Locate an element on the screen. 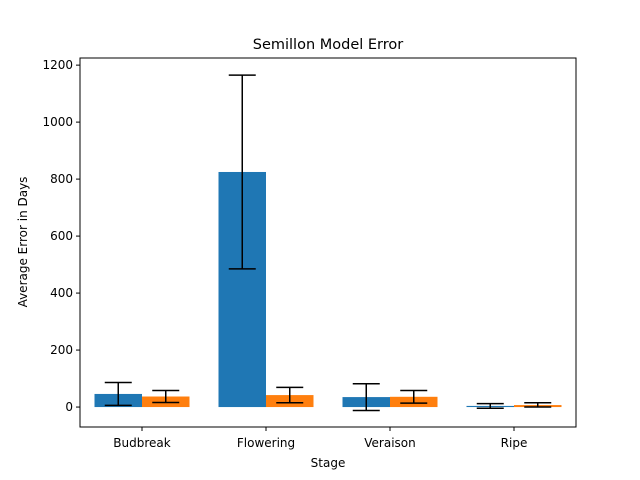  y-tick-label: 600 is located at coordinates (61, 236).